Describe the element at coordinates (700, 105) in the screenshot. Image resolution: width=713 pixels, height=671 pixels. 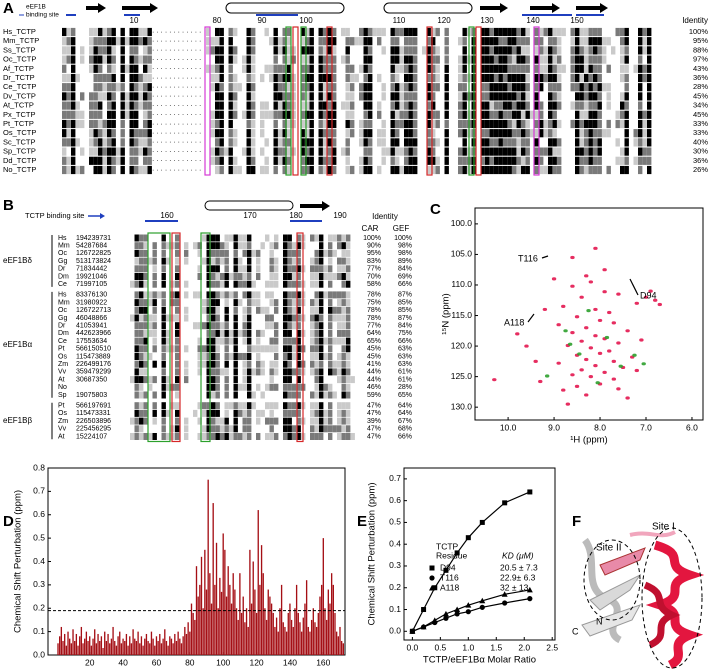
I see `identity-value: 34%` at that location.